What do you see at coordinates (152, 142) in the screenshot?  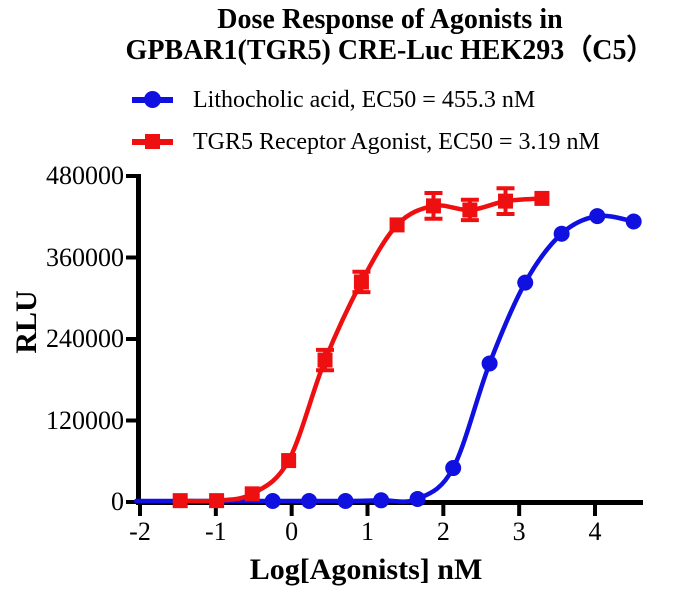 I see `square-marker-icon` at bounding box center [152, 142].